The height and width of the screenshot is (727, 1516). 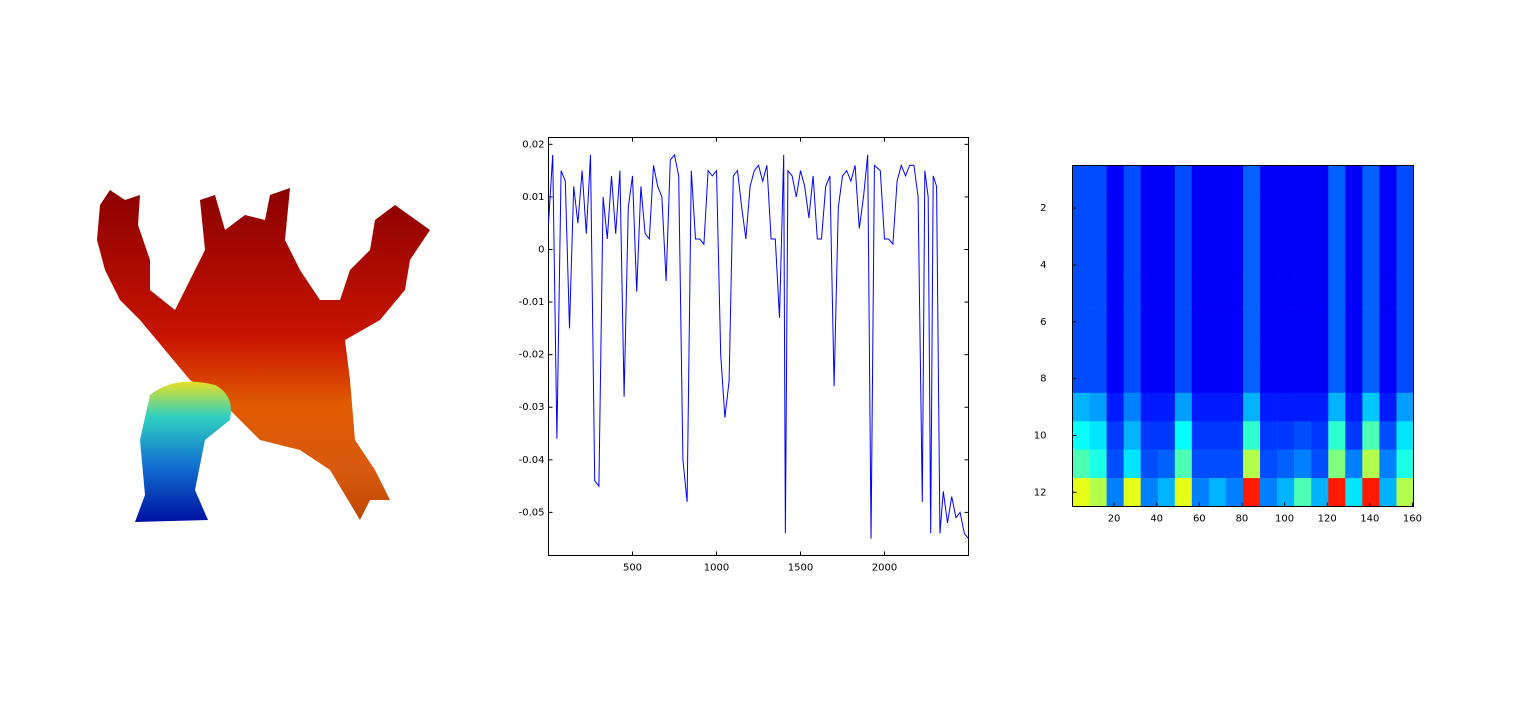 What do you see at coordinates (1040, 492) in the screenshot?
I see `y-tick-label: 12` at bounding box center [1040, 492].